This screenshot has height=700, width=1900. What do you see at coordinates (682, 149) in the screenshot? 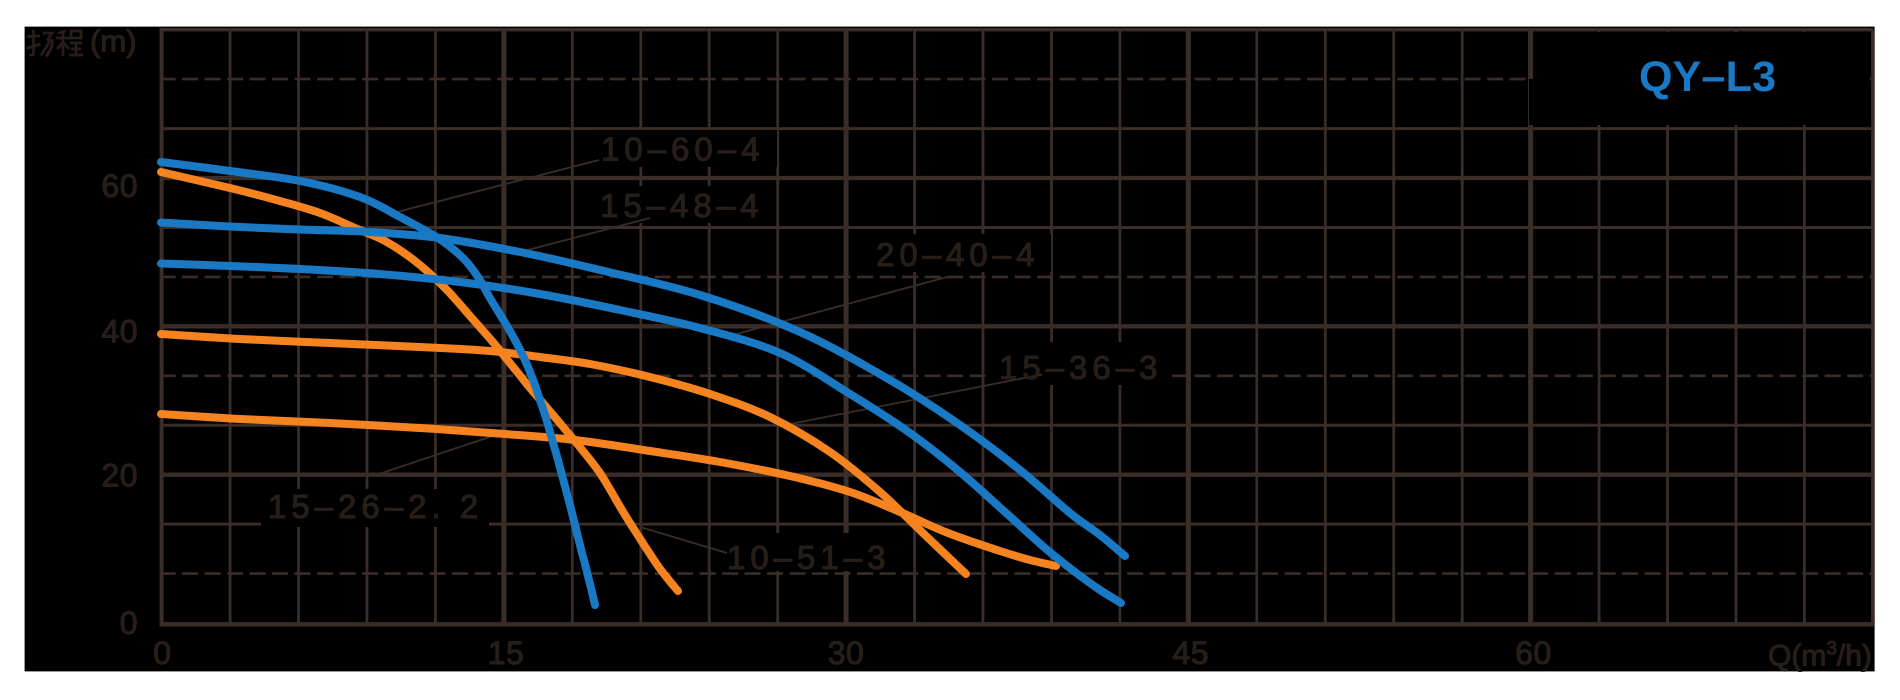
I see `svg-text: 10–60–4` at bounding box center [682, 149].